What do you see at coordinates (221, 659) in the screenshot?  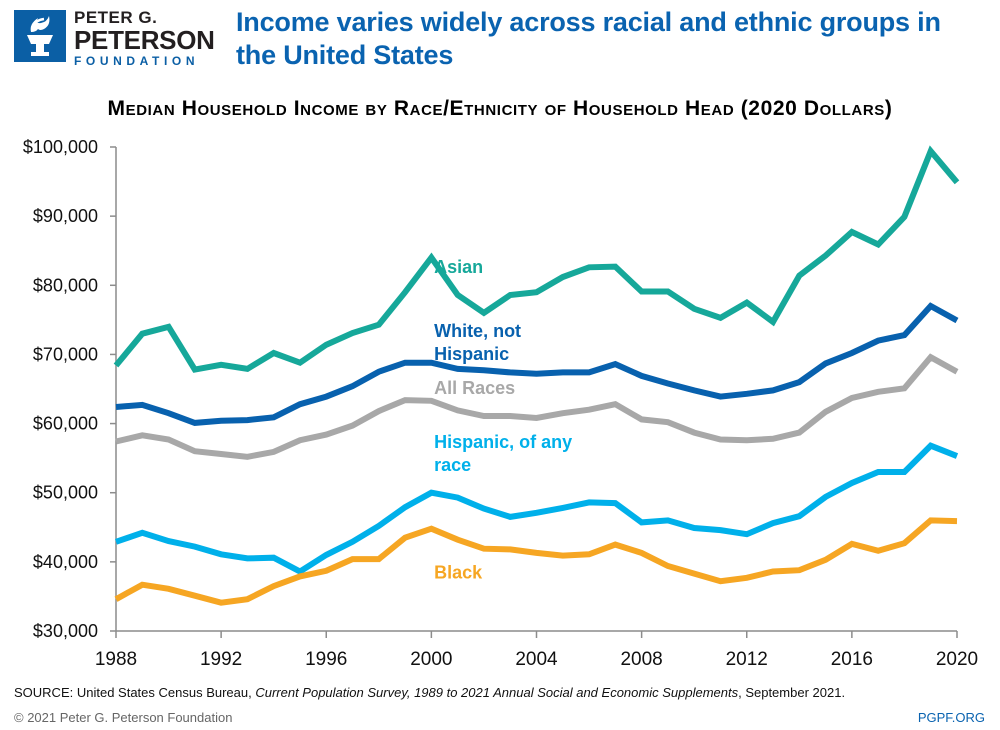 I see `x-tick-label: 1992` at bounding box center [221, 659].